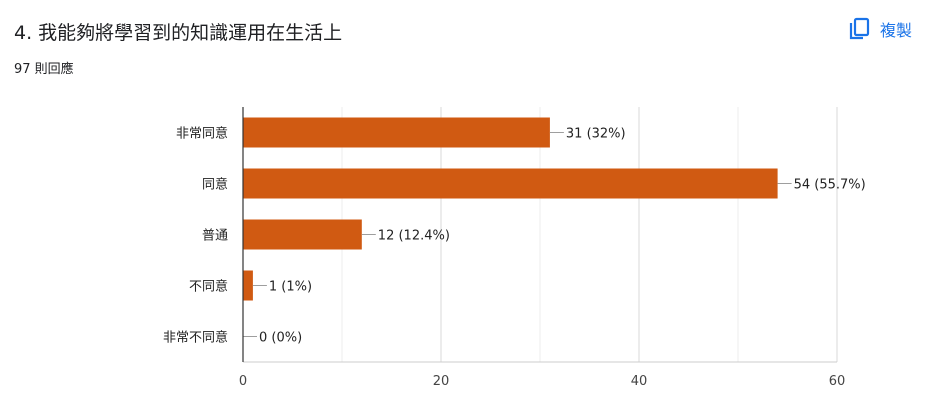 The height and width of the screenshot is (418, 932). What do you see at coordinates (178, 33) in the screenshot?
I see `question-title: 4. 我能夠將學習到的知識運用在生活上` at bounding box center [178, 33].